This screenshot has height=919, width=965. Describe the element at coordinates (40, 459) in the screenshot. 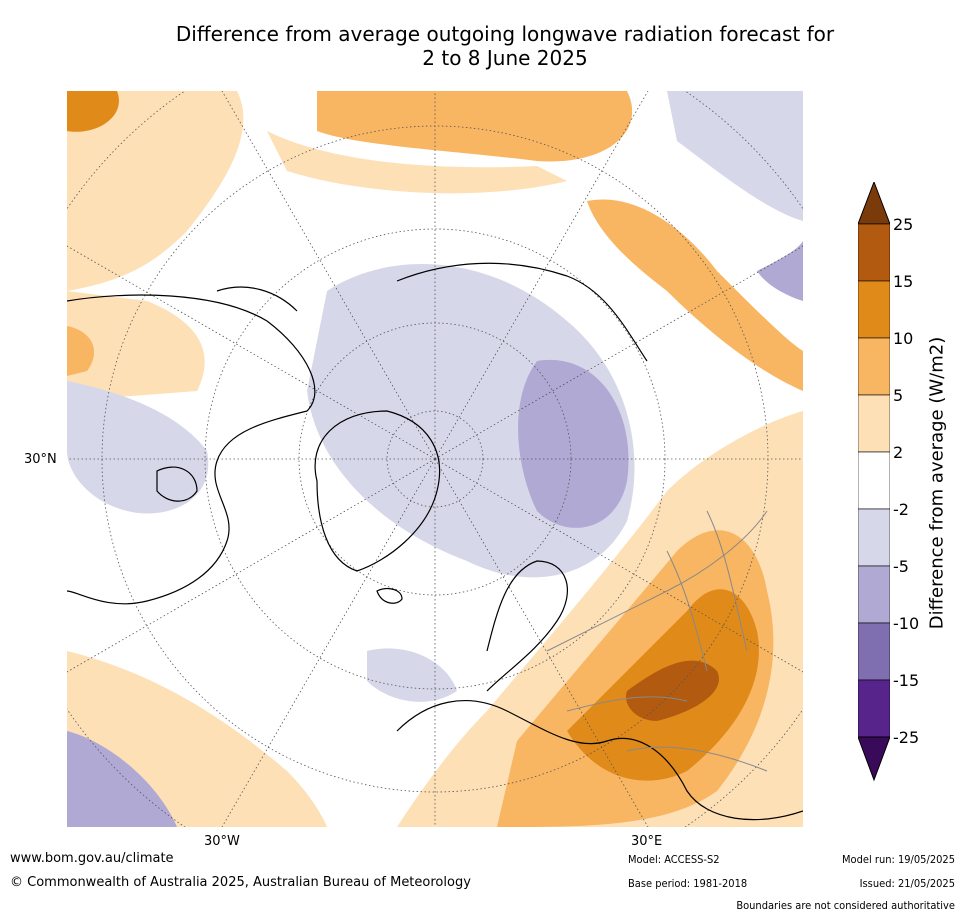

I see `lat-label-30n: 30°N` at that location.